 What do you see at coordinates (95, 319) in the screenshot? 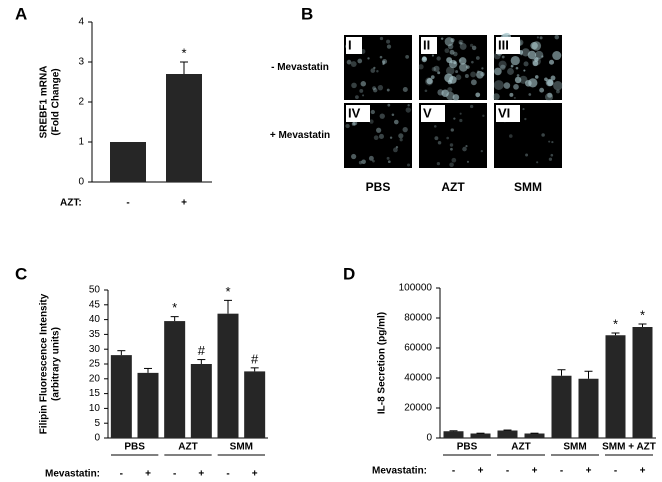
I see `y-tick-label: 40` at bounding box center [95, 319].